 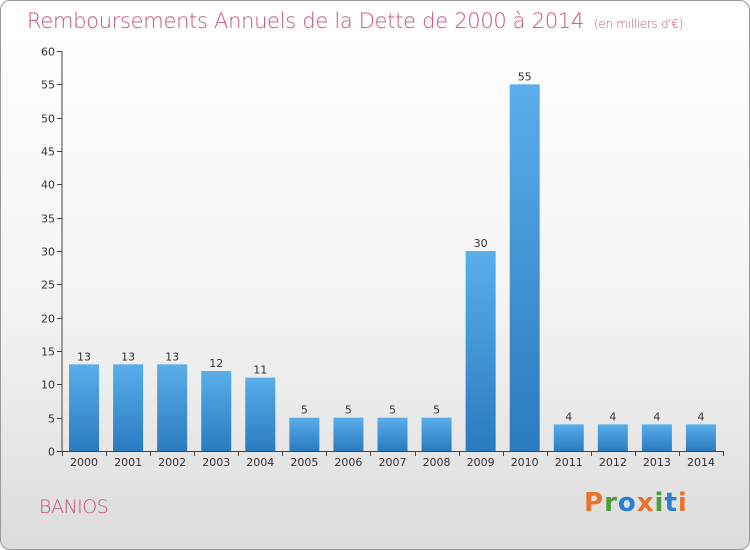 What do you see at coordinates (569, 462) in the screenshot?
I see `x-tick-label: 2011` at bounding box center [569, 462].